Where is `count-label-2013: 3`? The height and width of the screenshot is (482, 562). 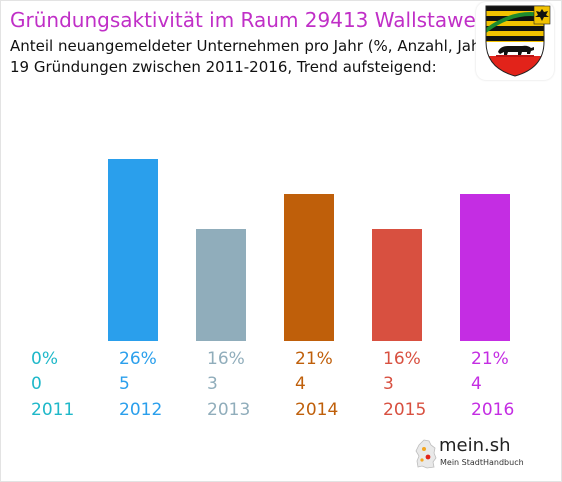 count-label-2013: 3 is located at coordinates (212, 384).